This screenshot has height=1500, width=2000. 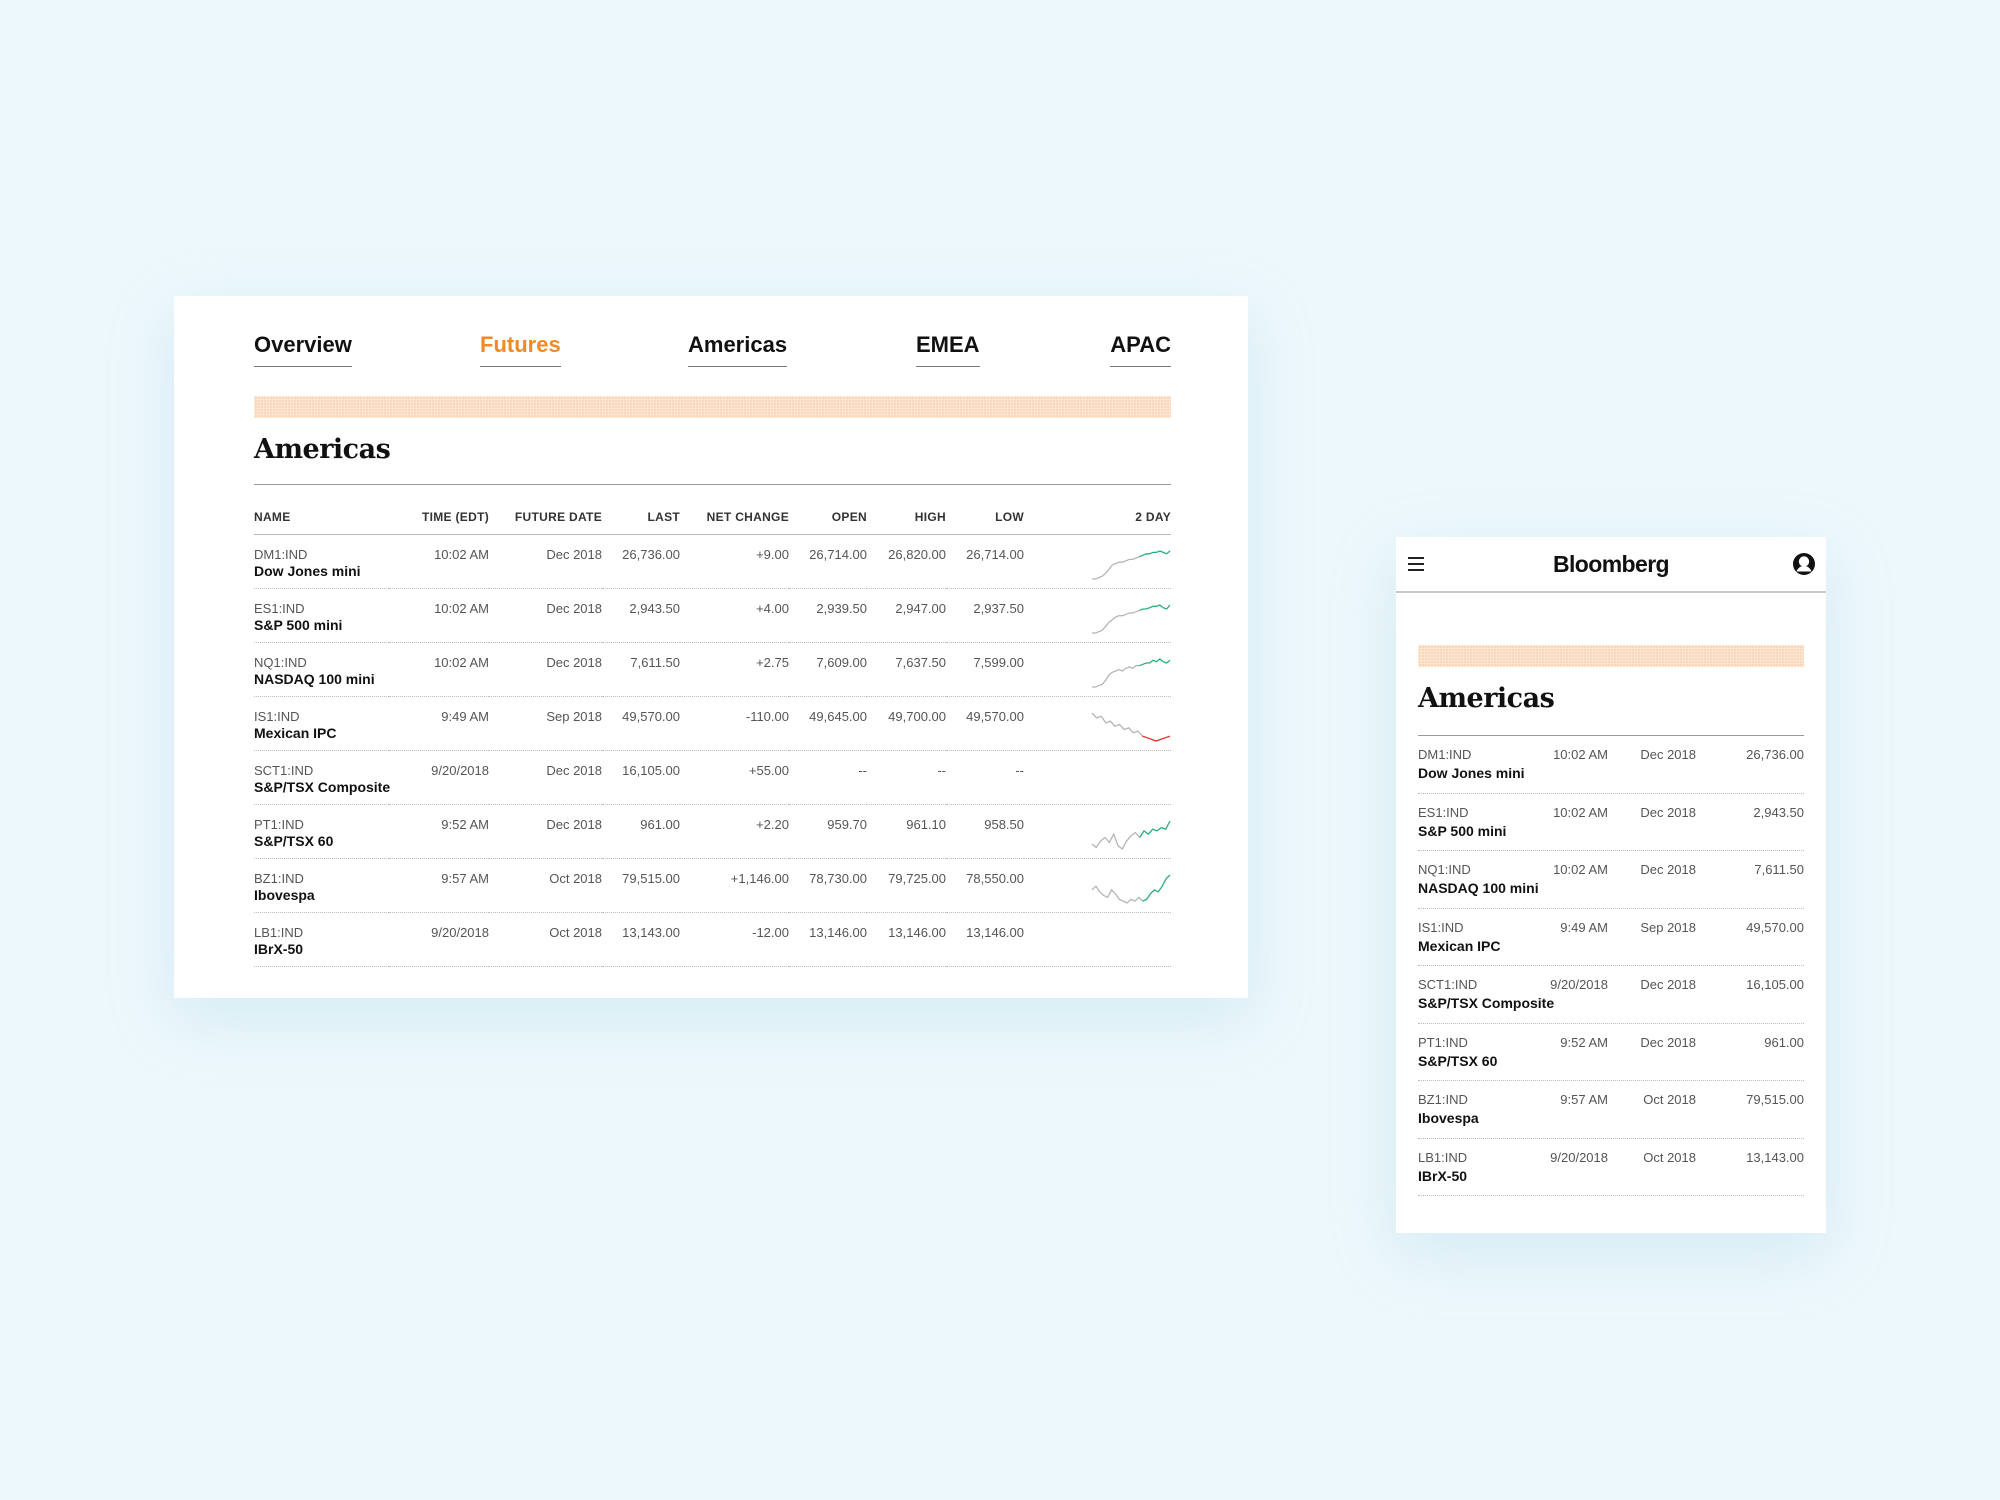 I want to click on col-header-name: NAME, so click(x=321, y=517).